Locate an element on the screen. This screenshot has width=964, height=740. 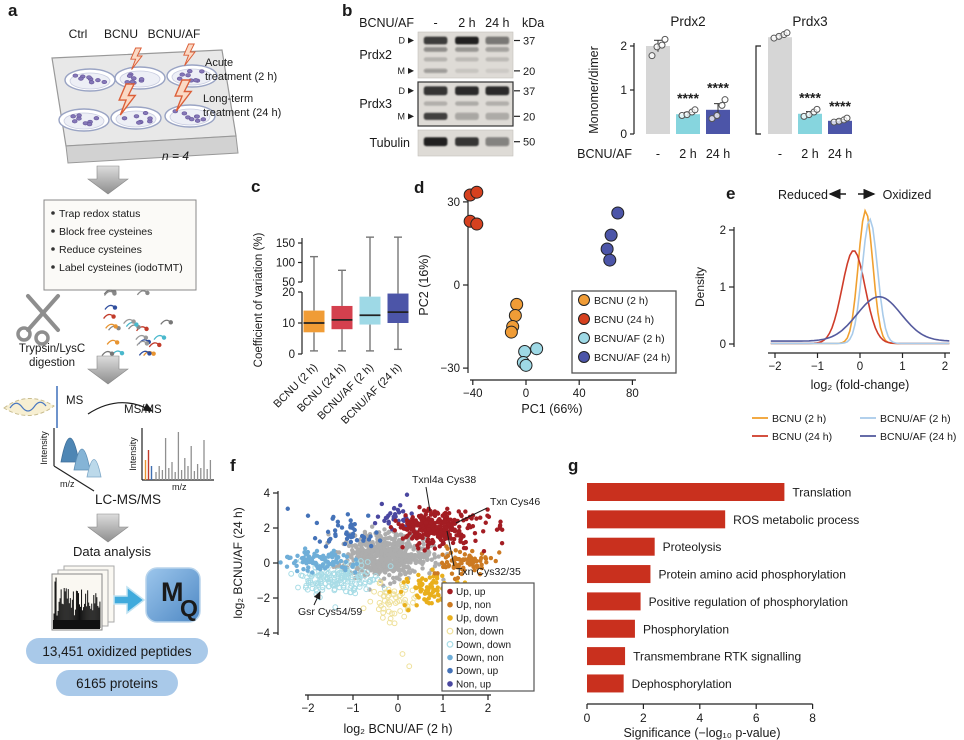
blot-mw-label: 37 is located at coordinates (529, 92).